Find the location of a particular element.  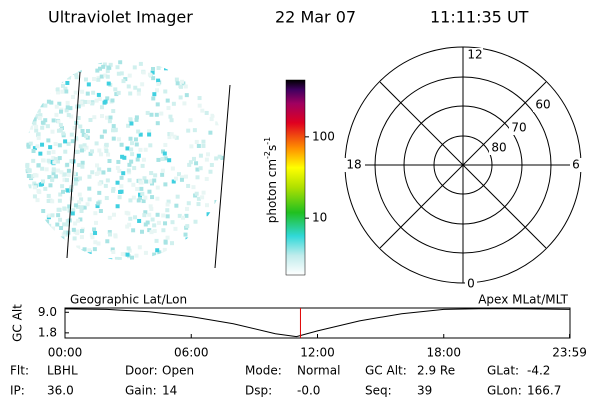

y-tick-label: 1.8 is located at coordinates (47, 332).